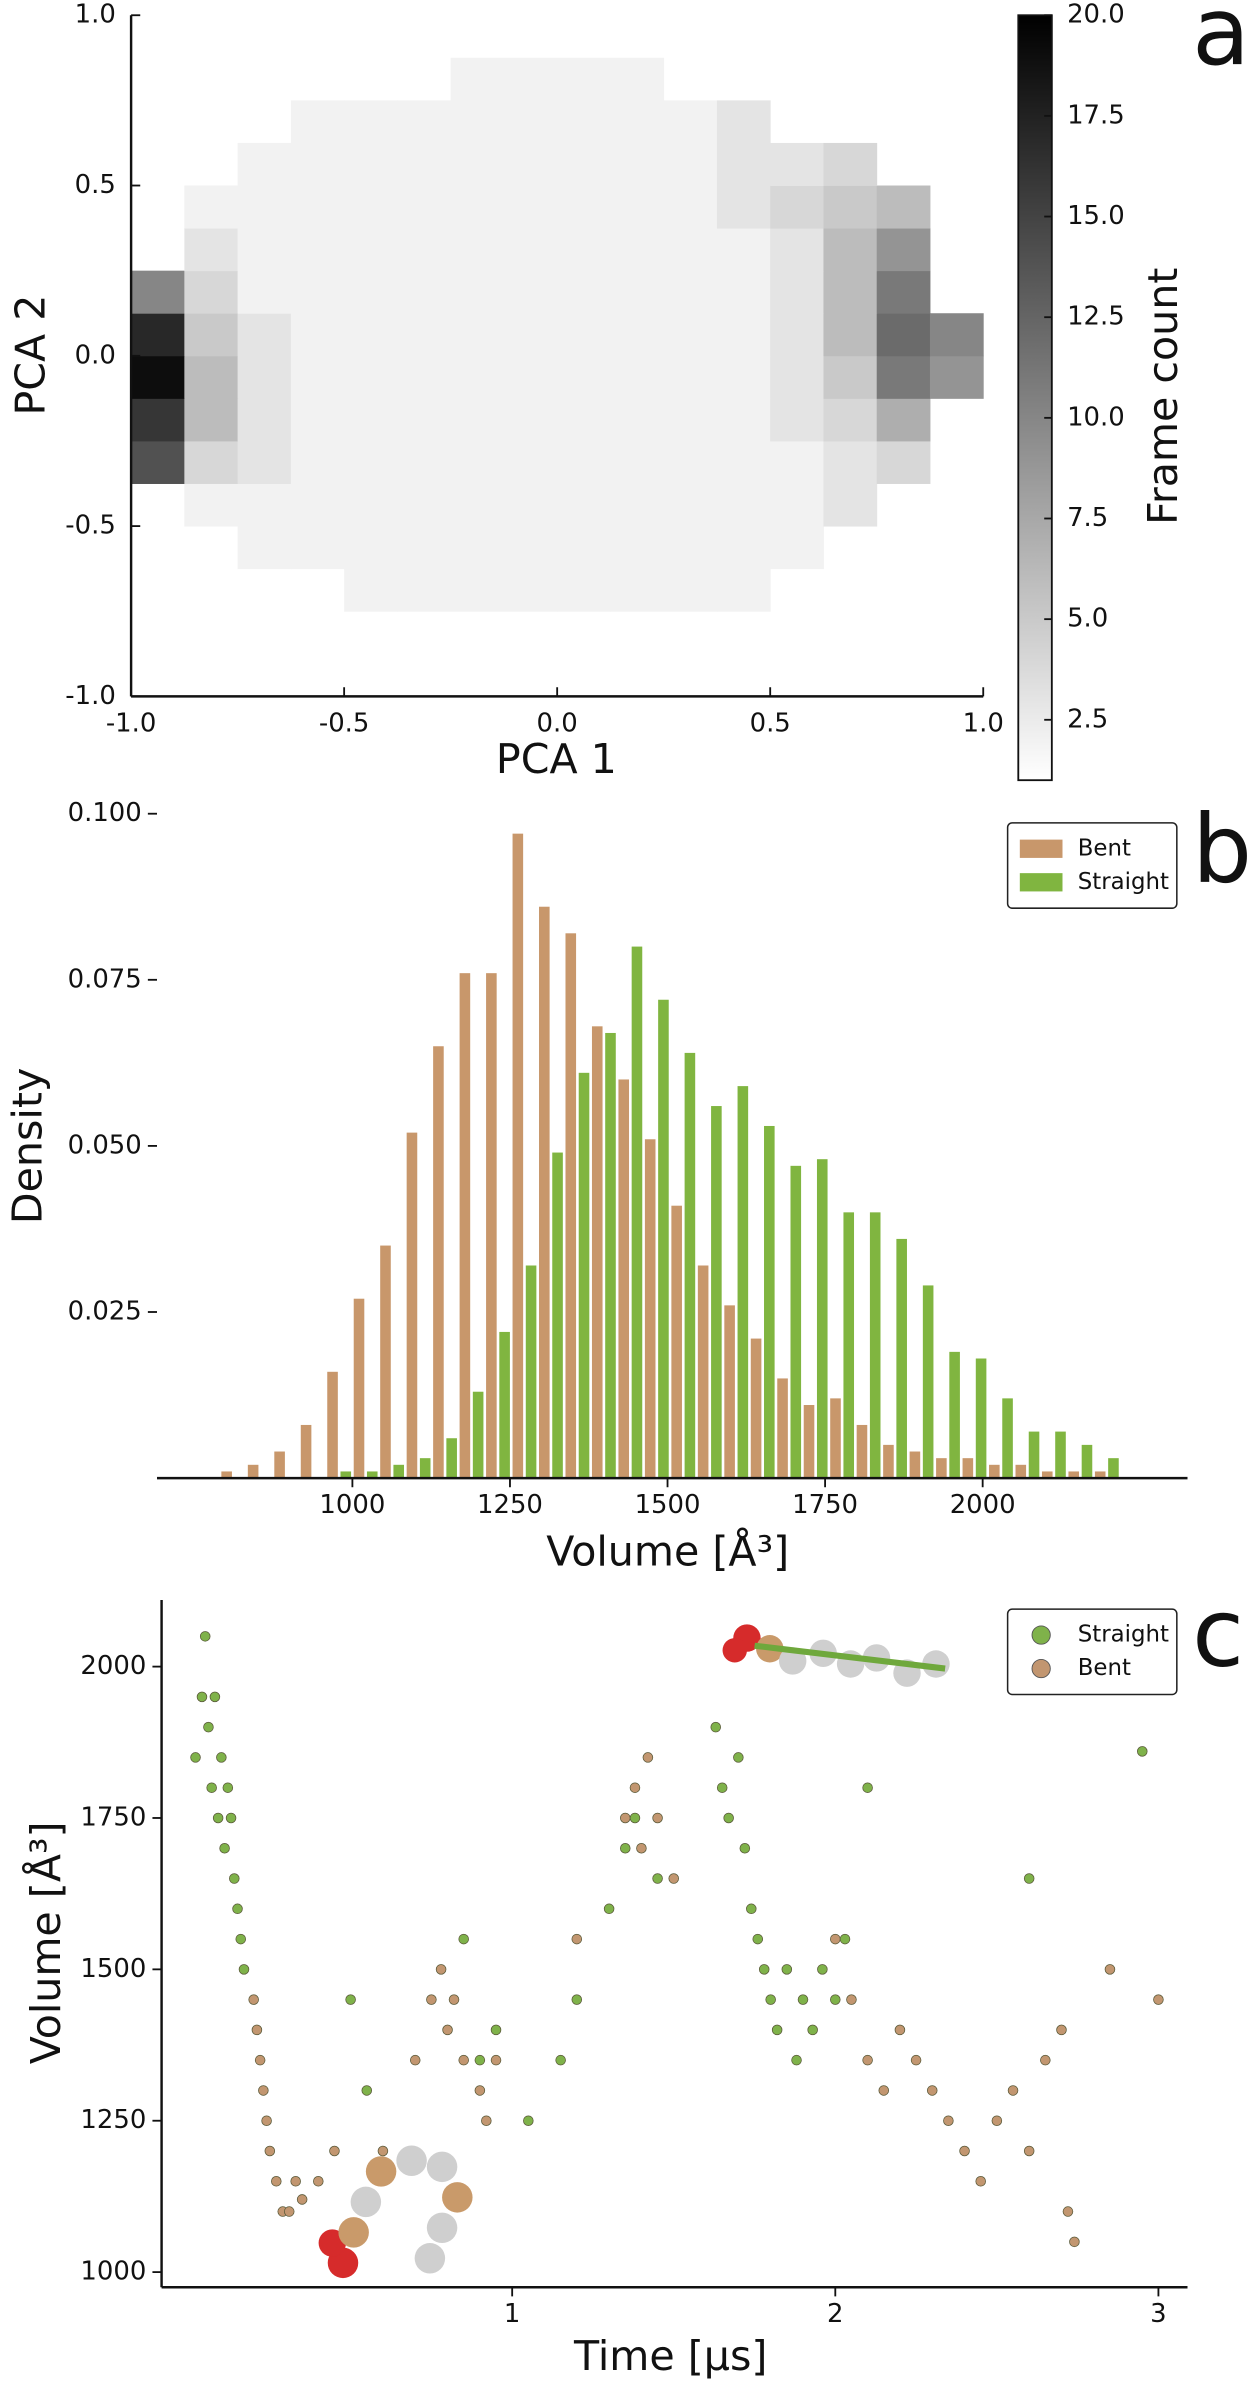  What do you see at coordinates (105, 979) in the screenshot?
I see `y-tick-label: 0.075` at bounding box center [105, 979].